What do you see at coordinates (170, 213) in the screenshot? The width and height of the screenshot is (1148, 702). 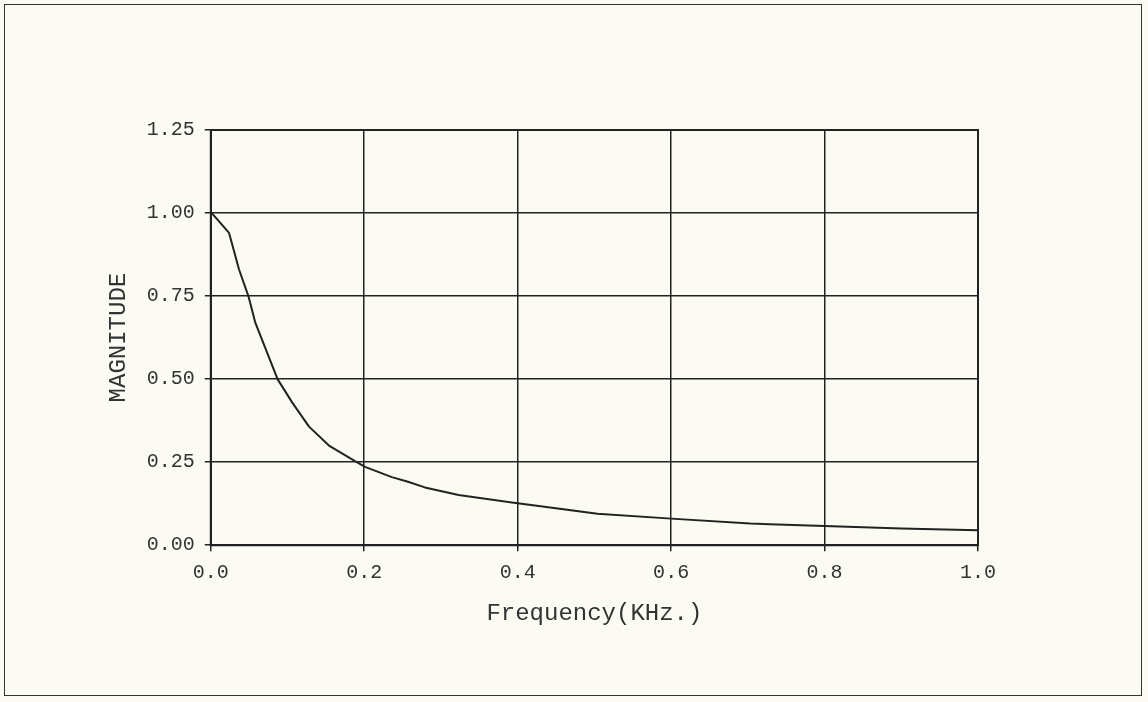 I see `y-tick-label: 1.00` at bounding box center [170, 213].